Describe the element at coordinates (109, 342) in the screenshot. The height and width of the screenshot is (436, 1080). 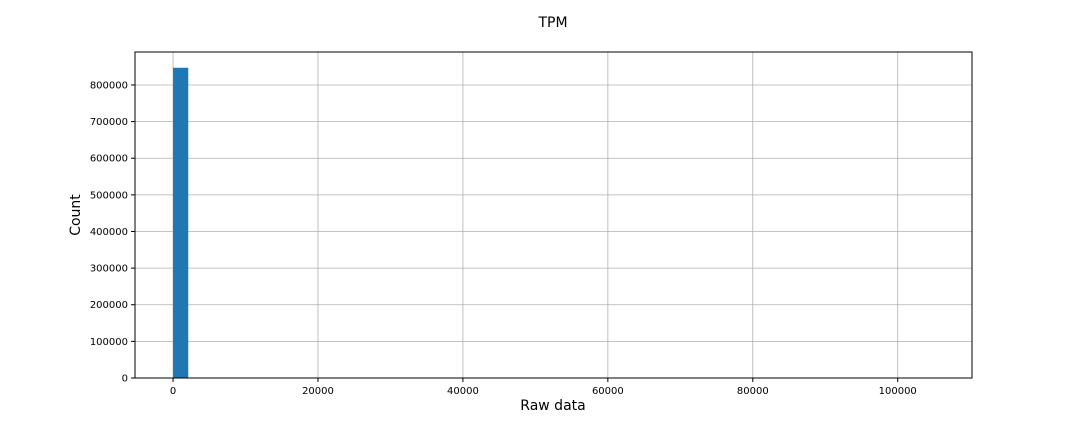
I see `y-tick-label: 100000` at that location.